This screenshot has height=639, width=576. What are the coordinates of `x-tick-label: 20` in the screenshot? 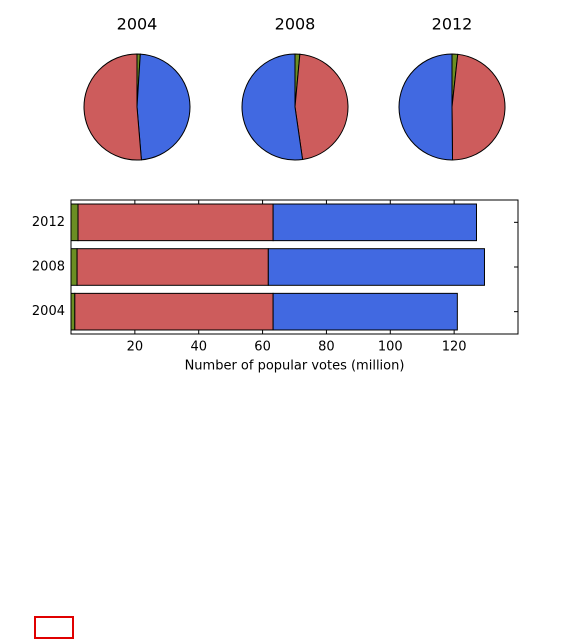 It's located at (135, 347).